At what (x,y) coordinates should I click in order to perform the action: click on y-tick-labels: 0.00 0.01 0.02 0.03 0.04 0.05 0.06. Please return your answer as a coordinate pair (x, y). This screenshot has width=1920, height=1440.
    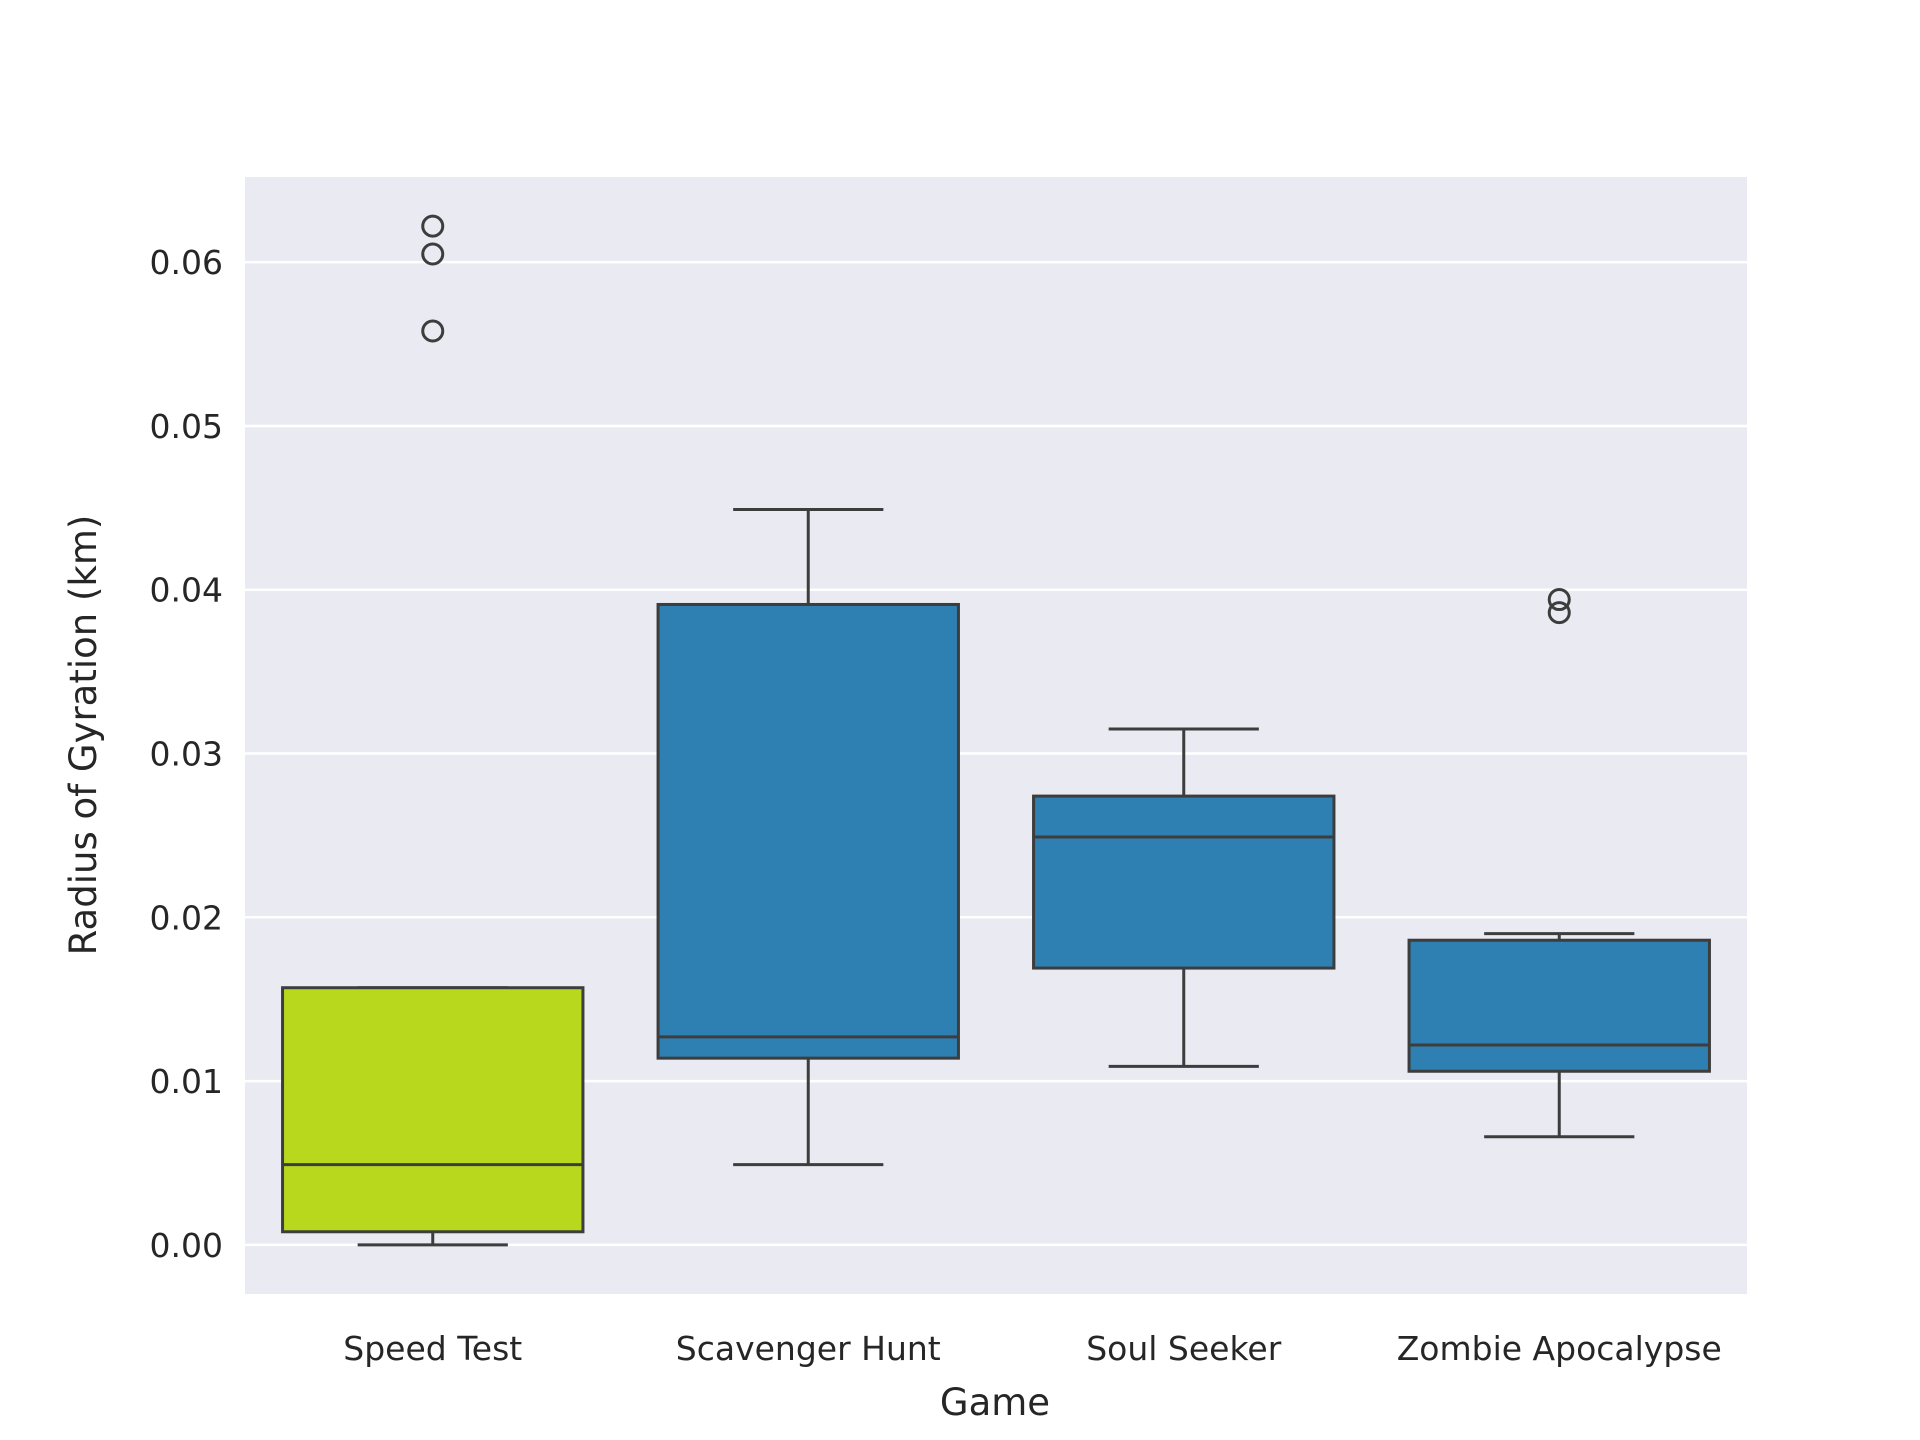
    Looking at the image, I should click on (186, 754).